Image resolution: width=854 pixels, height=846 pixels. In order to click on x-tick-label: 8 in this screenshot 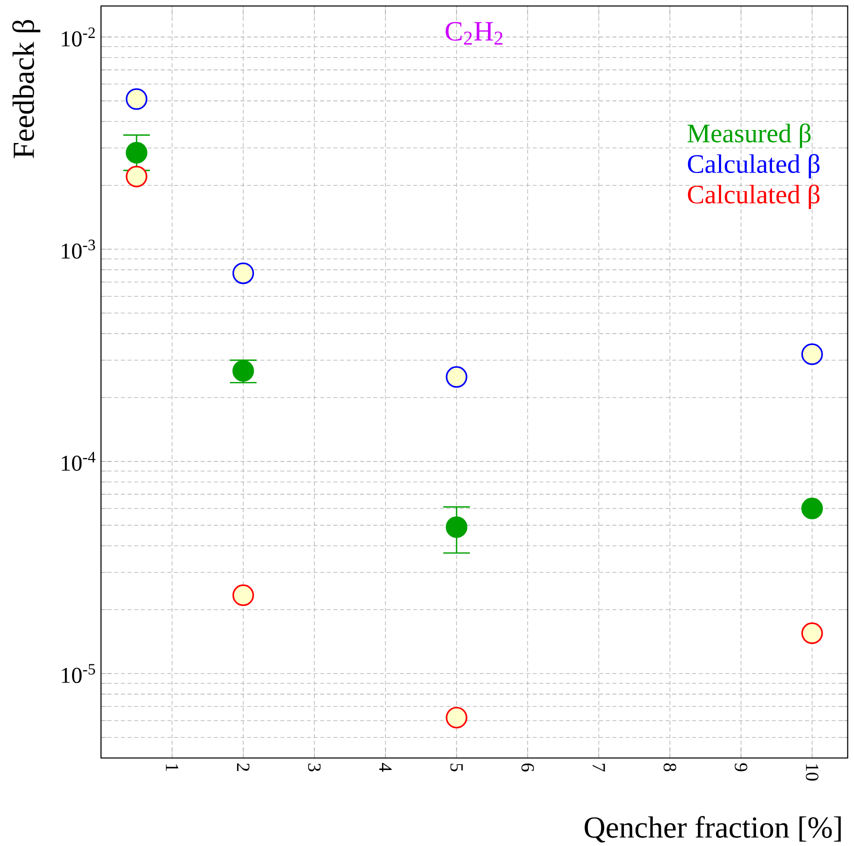, I will do `click(670, 767)`.